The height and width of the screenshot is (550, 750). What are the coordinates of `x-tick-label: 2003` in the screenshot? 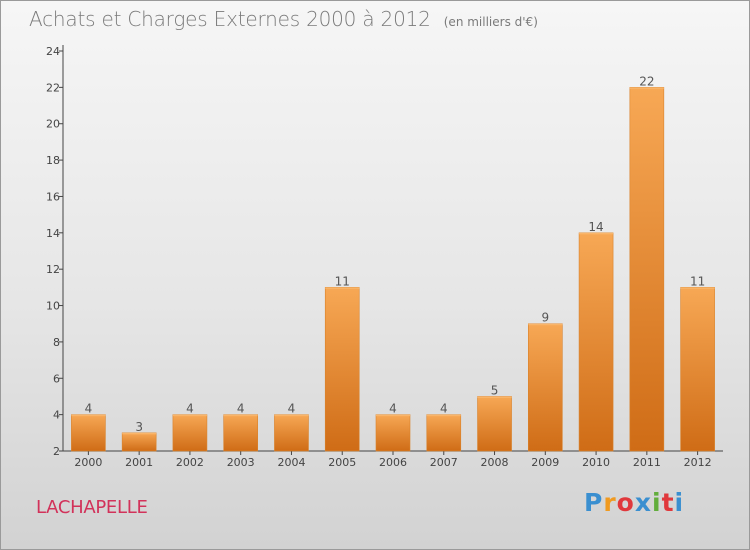 It's located at (241, 462).